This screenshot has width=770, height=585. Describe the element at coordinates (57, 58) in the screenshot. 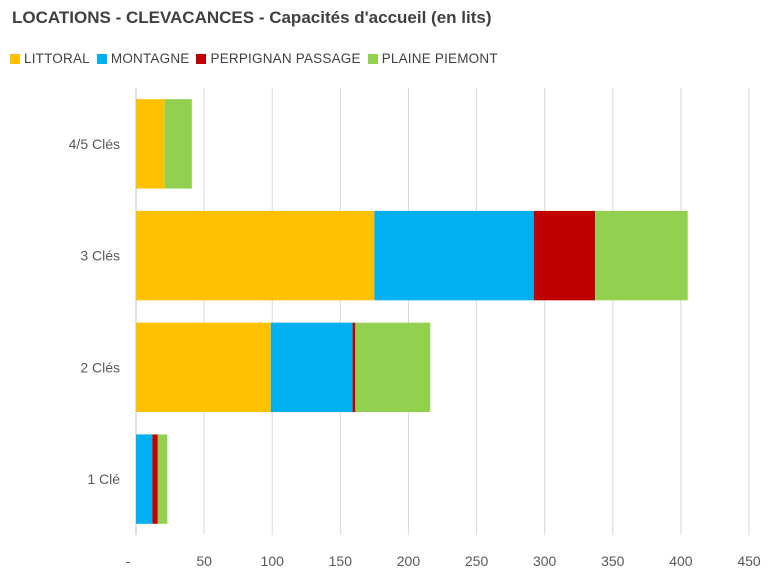

I see `legend-label-littoral: LITTORAL` at that location.